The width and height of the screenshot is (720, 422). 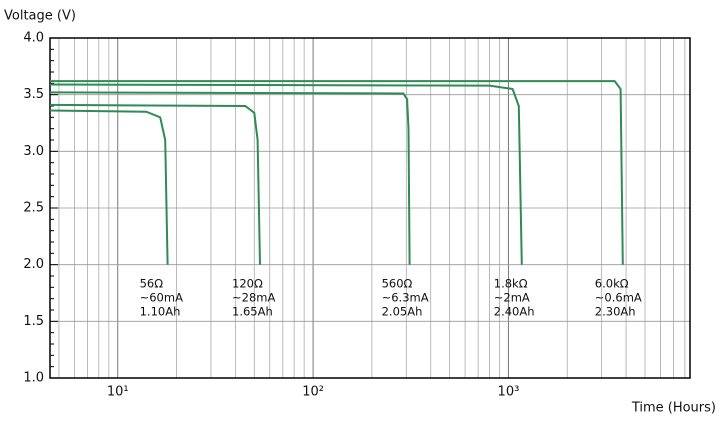 What do you see at coordinates (33, 264) in the screenshot?
I see `y-tick-label: 2.0` at bounding box center [33, 264].